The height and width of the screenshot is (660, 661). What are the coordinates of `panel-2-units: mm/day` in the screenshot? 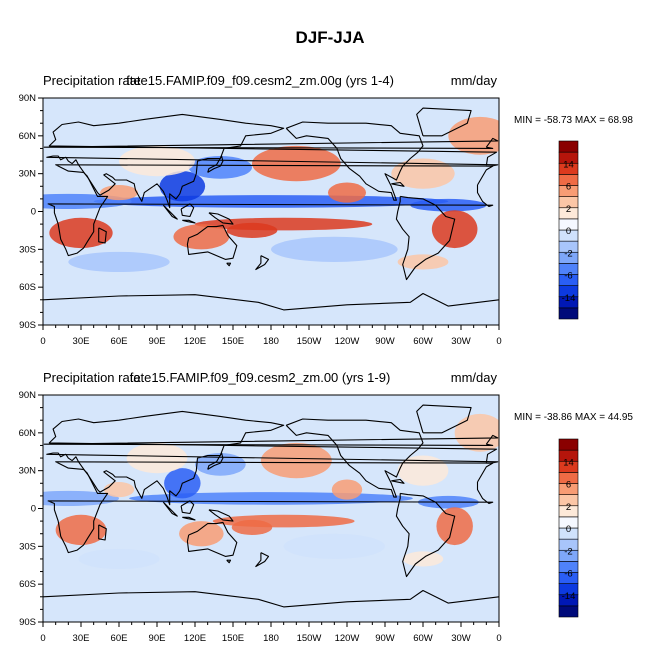 It's located at (474, 377).